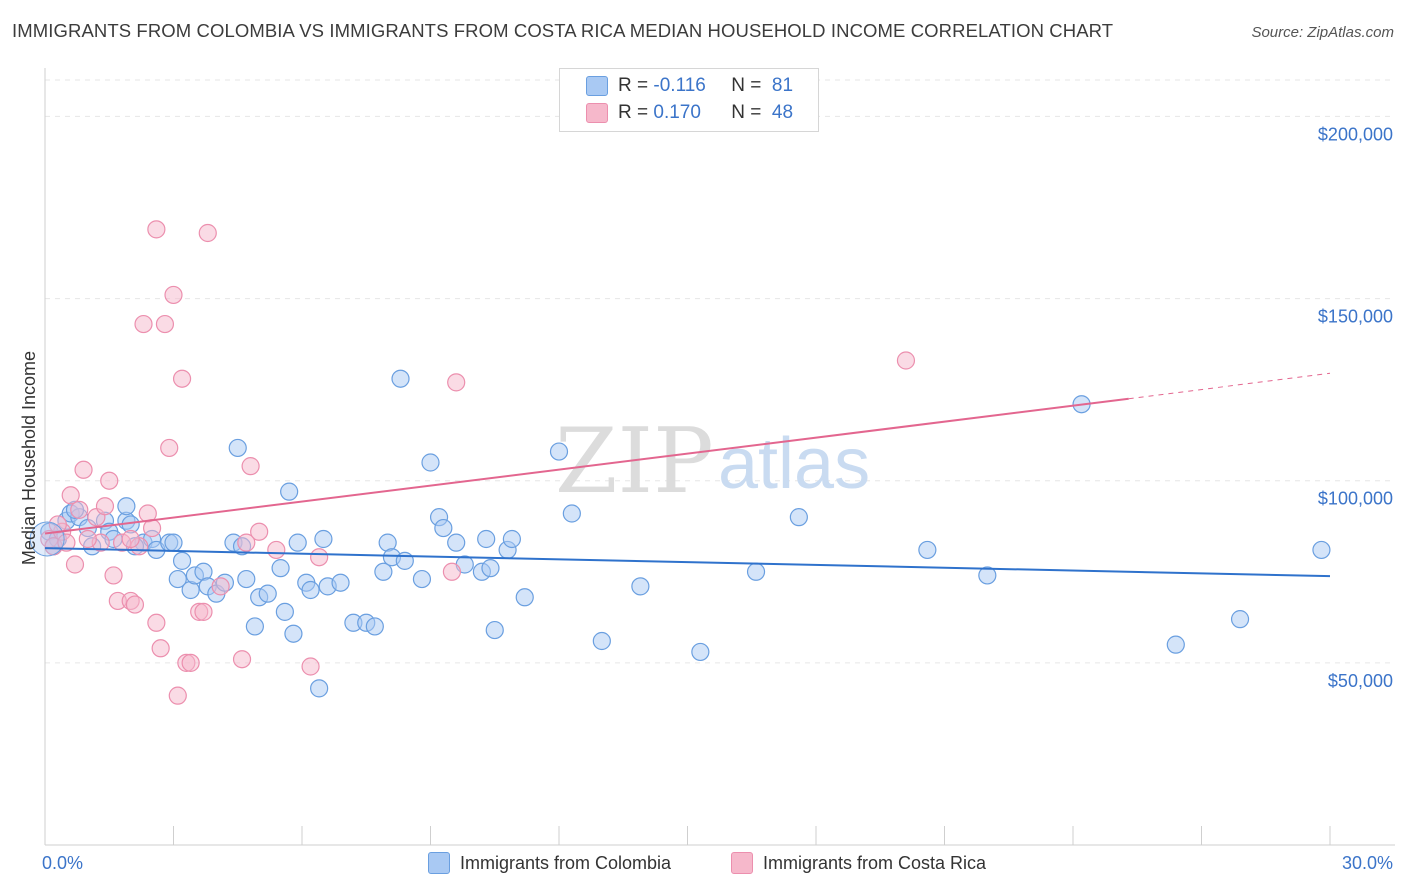  I want to click on legend-swatch-blue, so click(597, 86).